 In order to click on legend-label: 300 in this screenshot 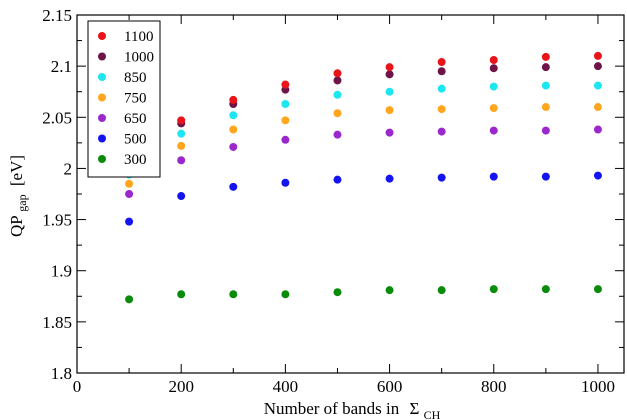, I will do `click(135, 160)`.